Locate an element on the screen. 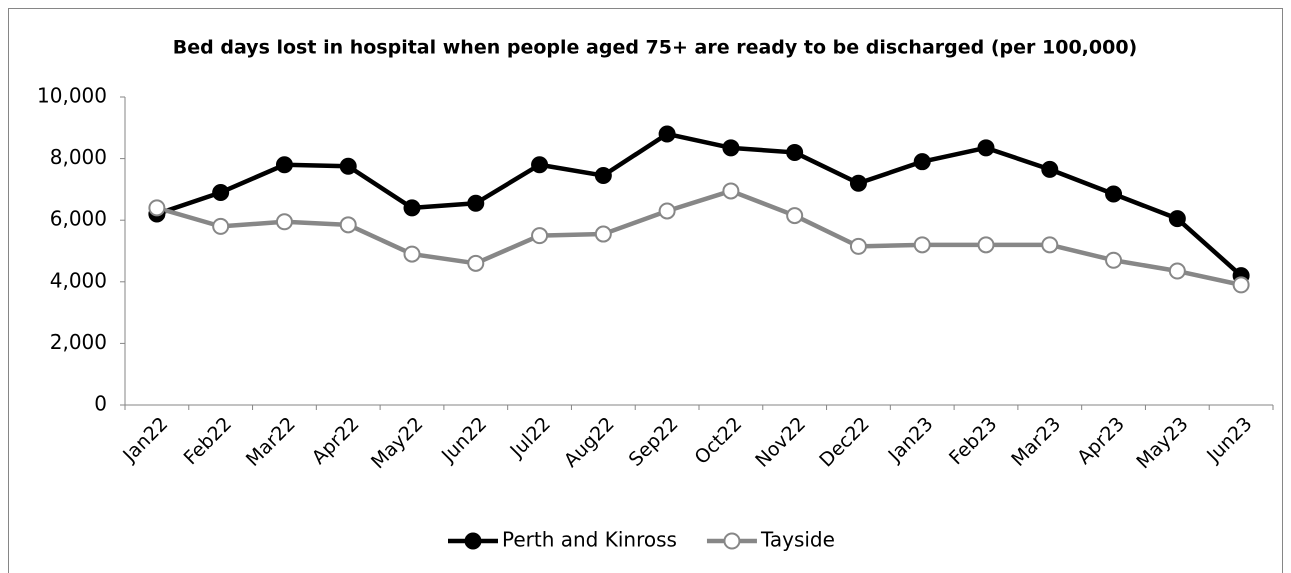  legend-label: Perth and Kinross is located at coordinates (589, 540).